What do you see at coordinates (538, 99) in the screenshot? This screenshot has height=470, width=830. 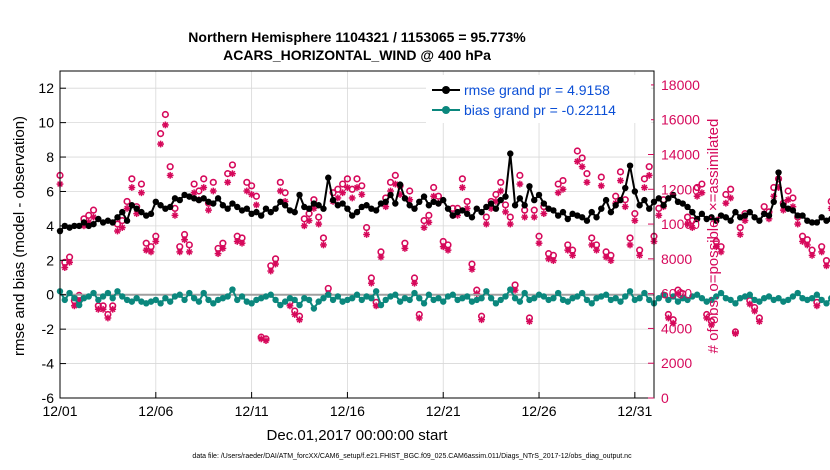 I see `legend-box` at bounding box center [538, 99].